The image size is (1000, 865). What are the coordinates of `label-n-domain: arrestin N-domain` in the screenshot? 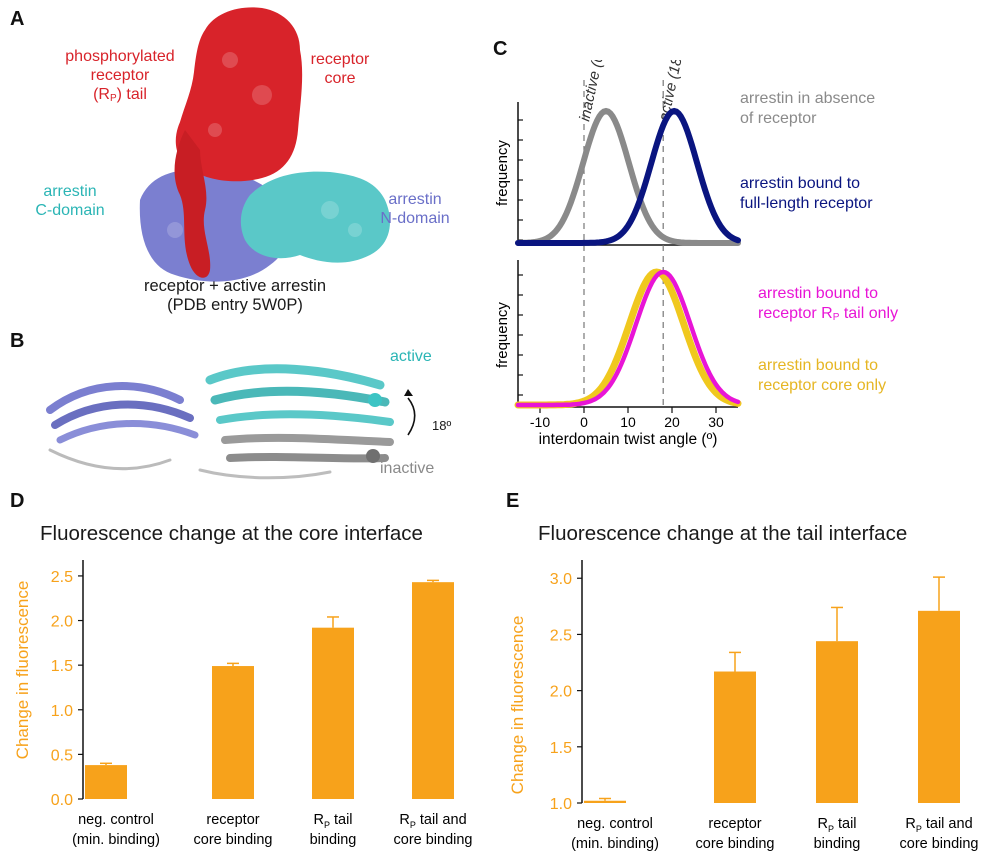 It's located at (415, 209).